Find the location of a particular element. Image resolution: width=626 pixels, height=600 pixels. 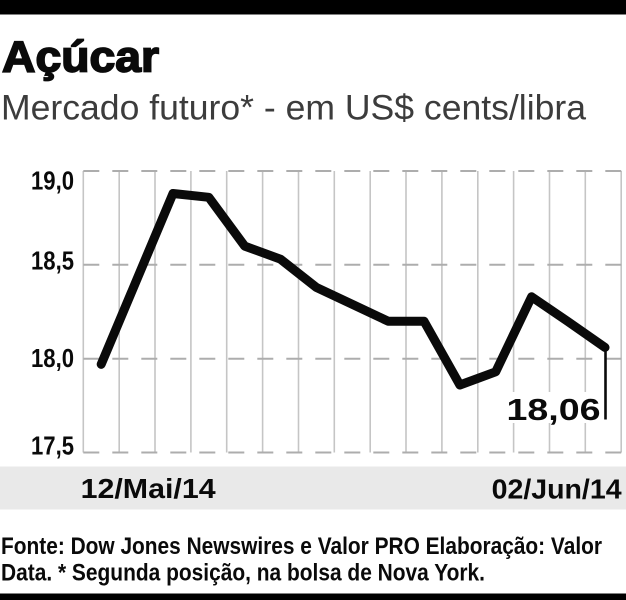

svg-text:Mercado futuro* - em US$ cents: Mercado futuro* - em US$ cents/libra is located at coordinates (294, 108).